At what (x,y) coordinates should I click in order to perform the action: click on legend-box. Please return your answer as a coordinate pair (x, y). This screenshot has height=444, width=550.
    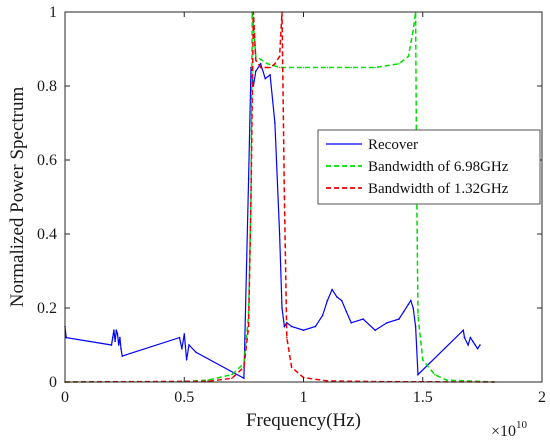
    Looking at the image, I should click on (429, 167).